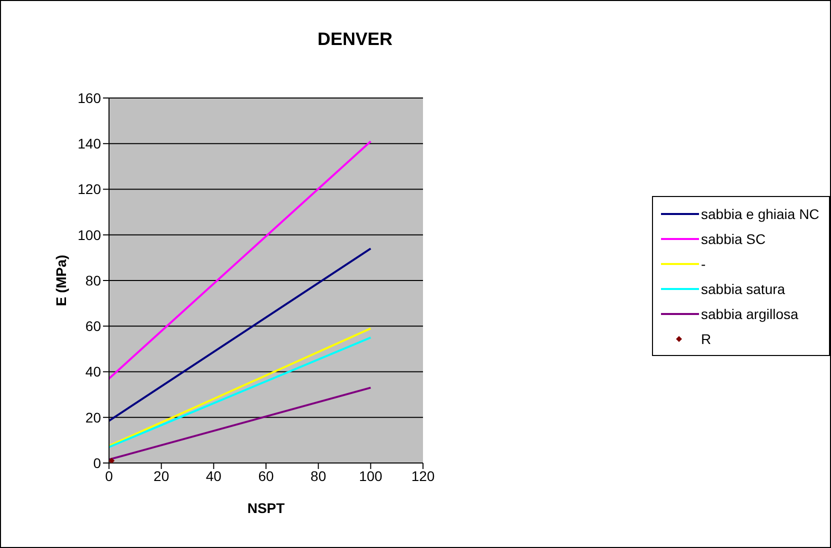 The width and height of the screenshot is (831, 548). What do you see at coordinates (97, 462) in the screenshot?
I see `y-tick-label: 0` at bounding box center [97, 462].